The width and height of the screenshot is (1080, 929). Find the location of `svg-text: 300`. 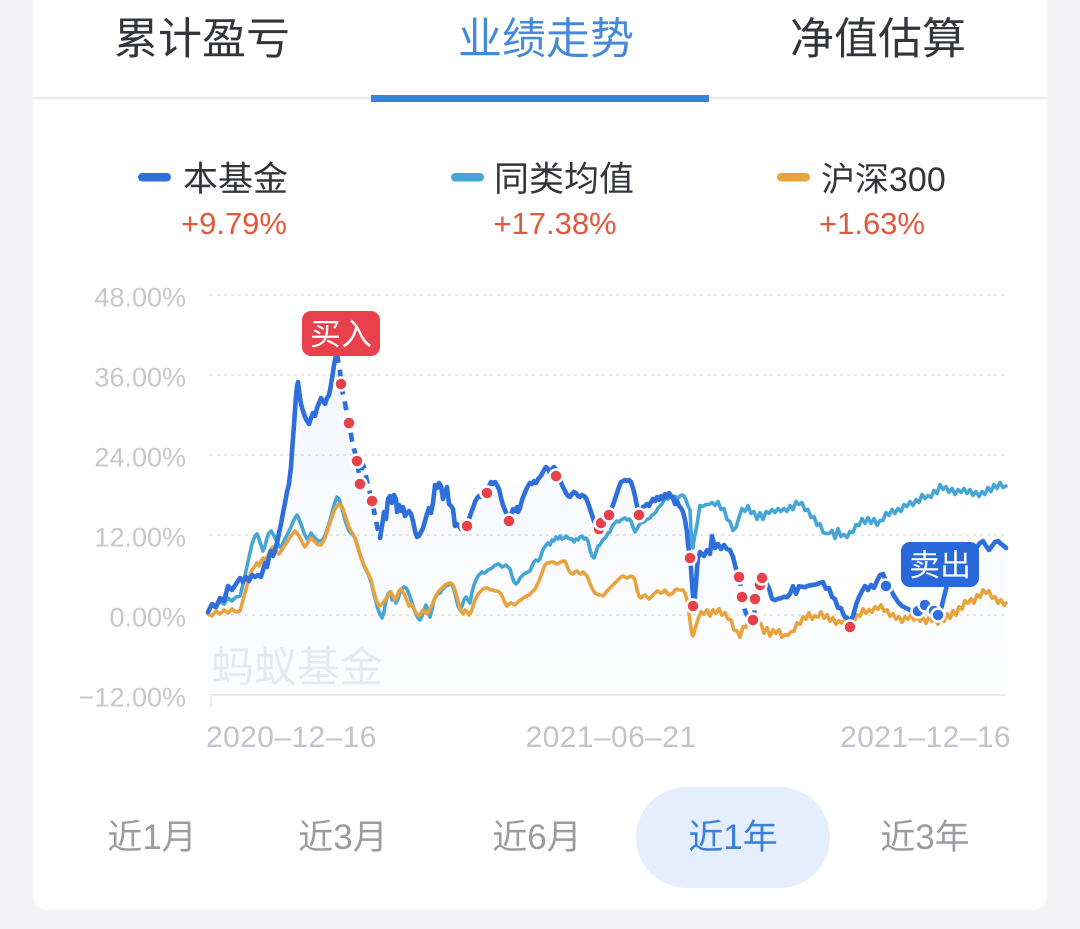

svg-text: 300 is located at coordinates (917, 180).